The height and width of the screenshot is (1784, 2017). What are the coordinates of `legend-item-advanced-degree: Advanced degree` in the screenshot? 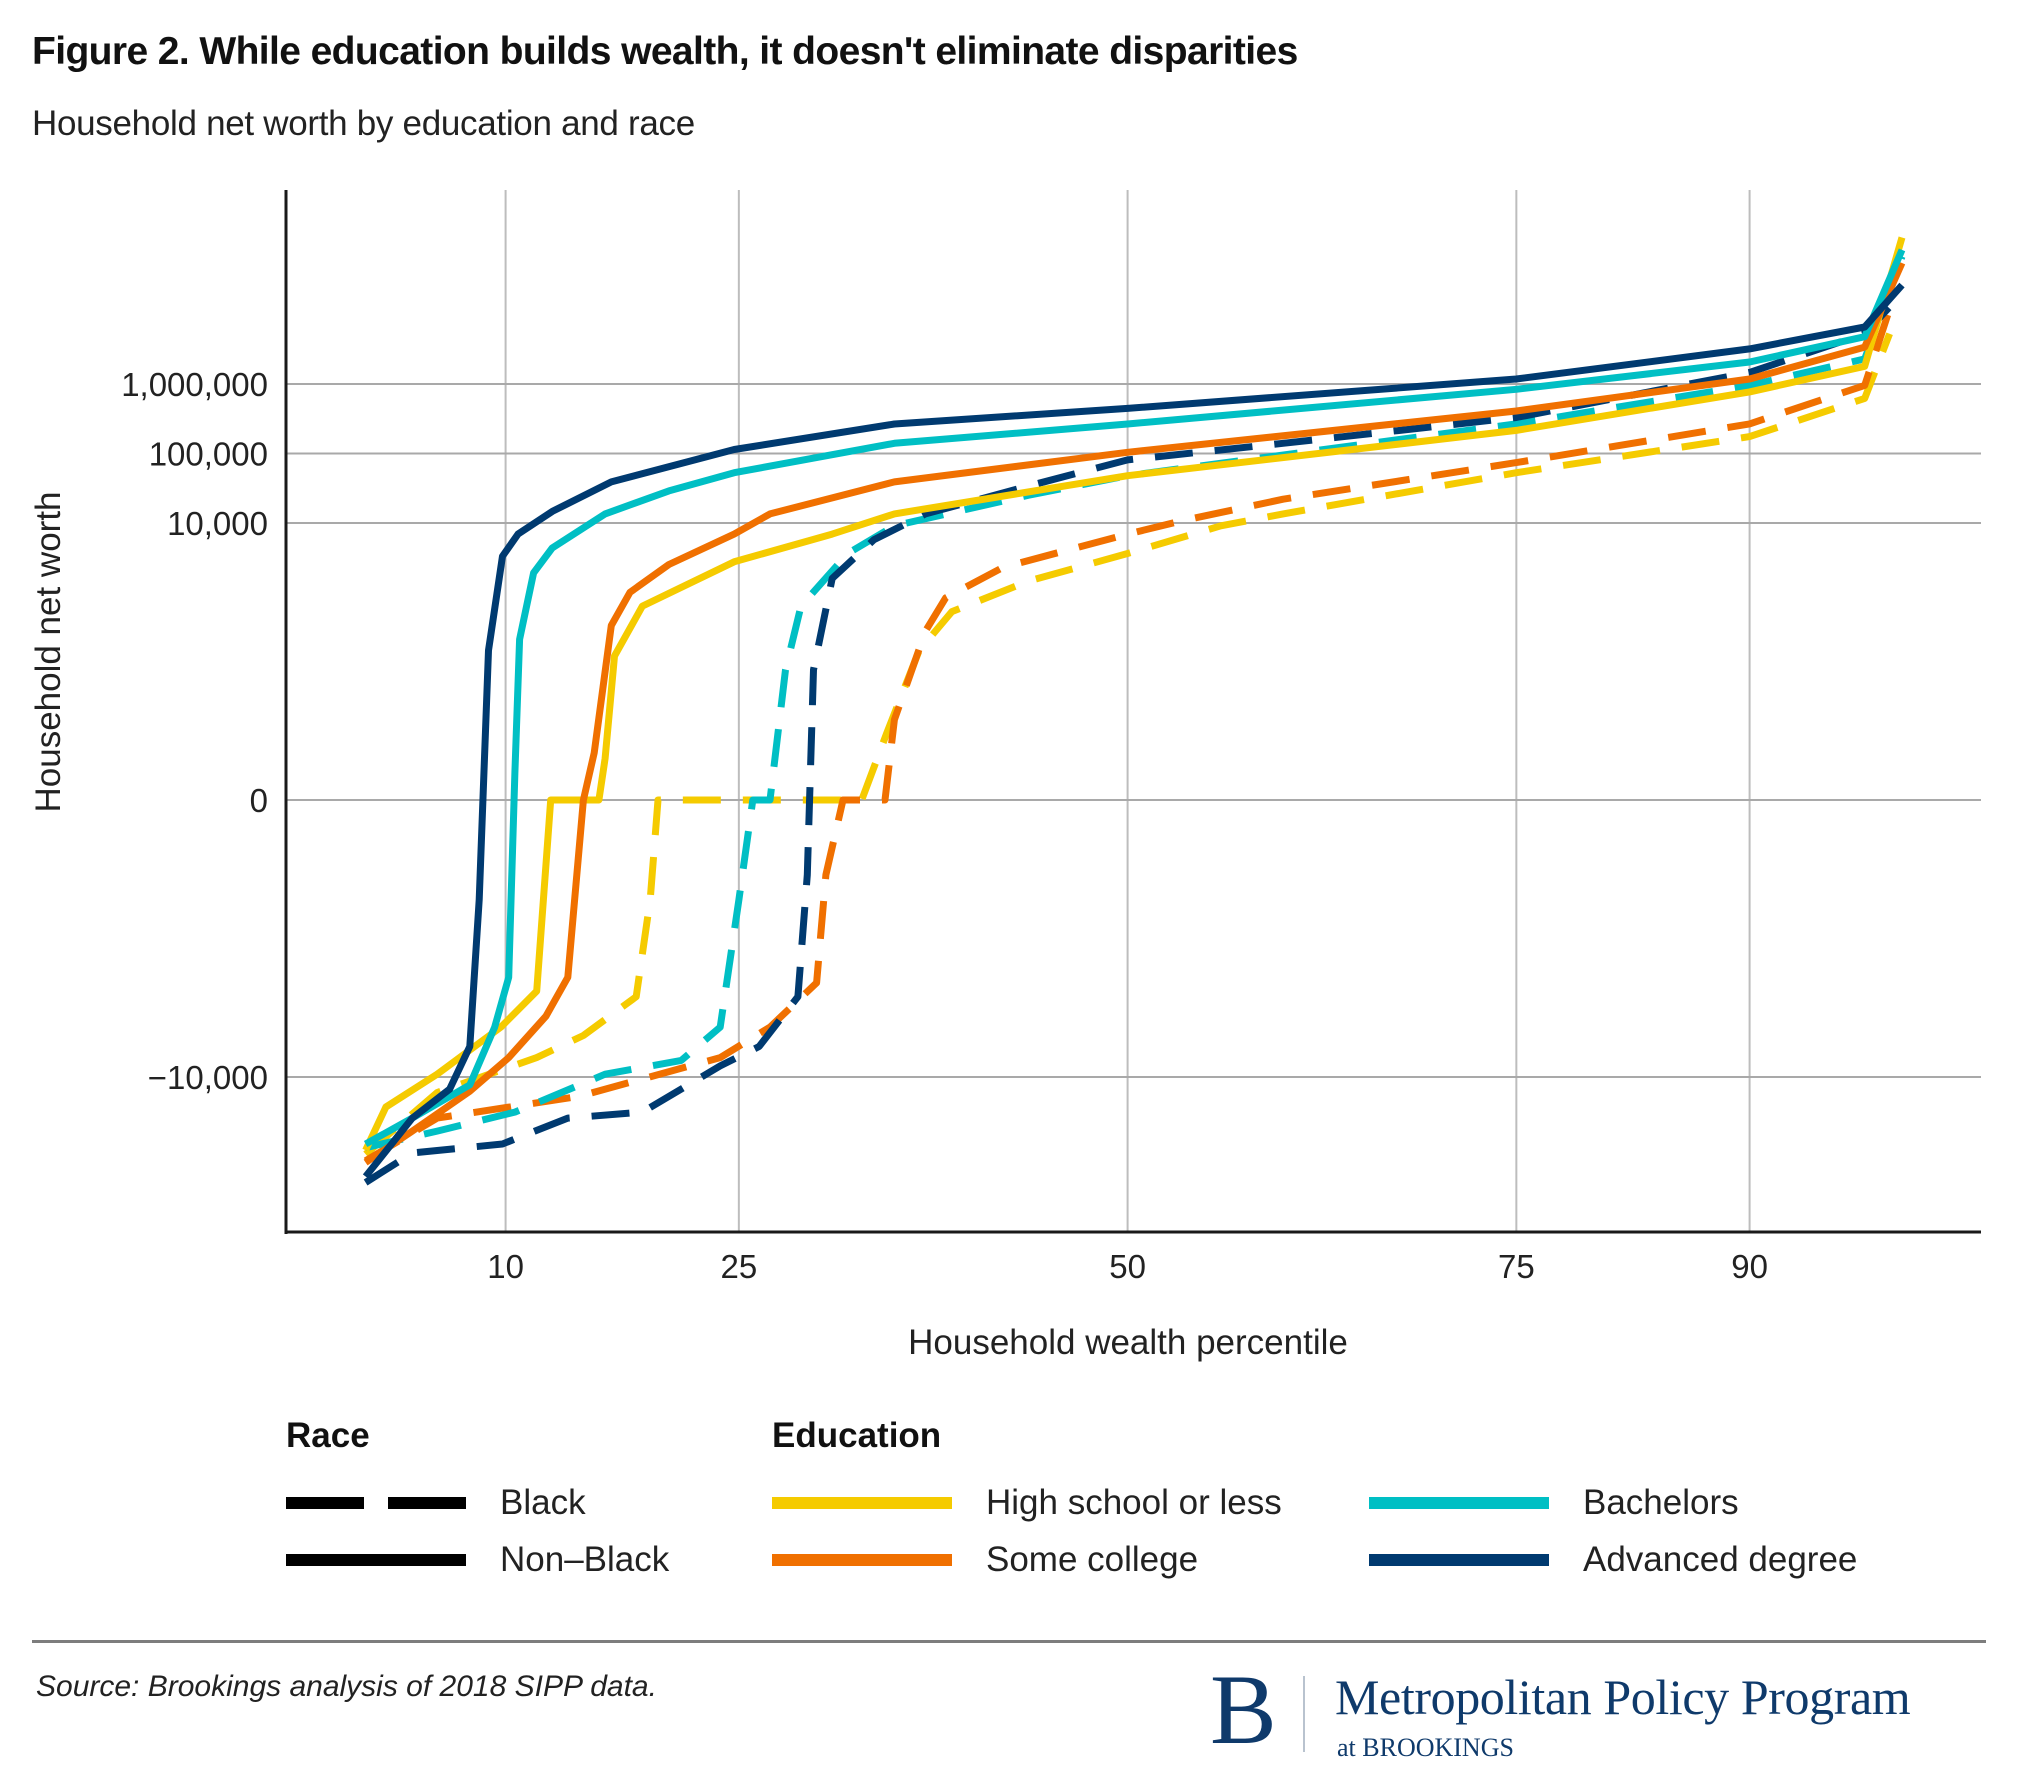 It's located at (1613, 1560).